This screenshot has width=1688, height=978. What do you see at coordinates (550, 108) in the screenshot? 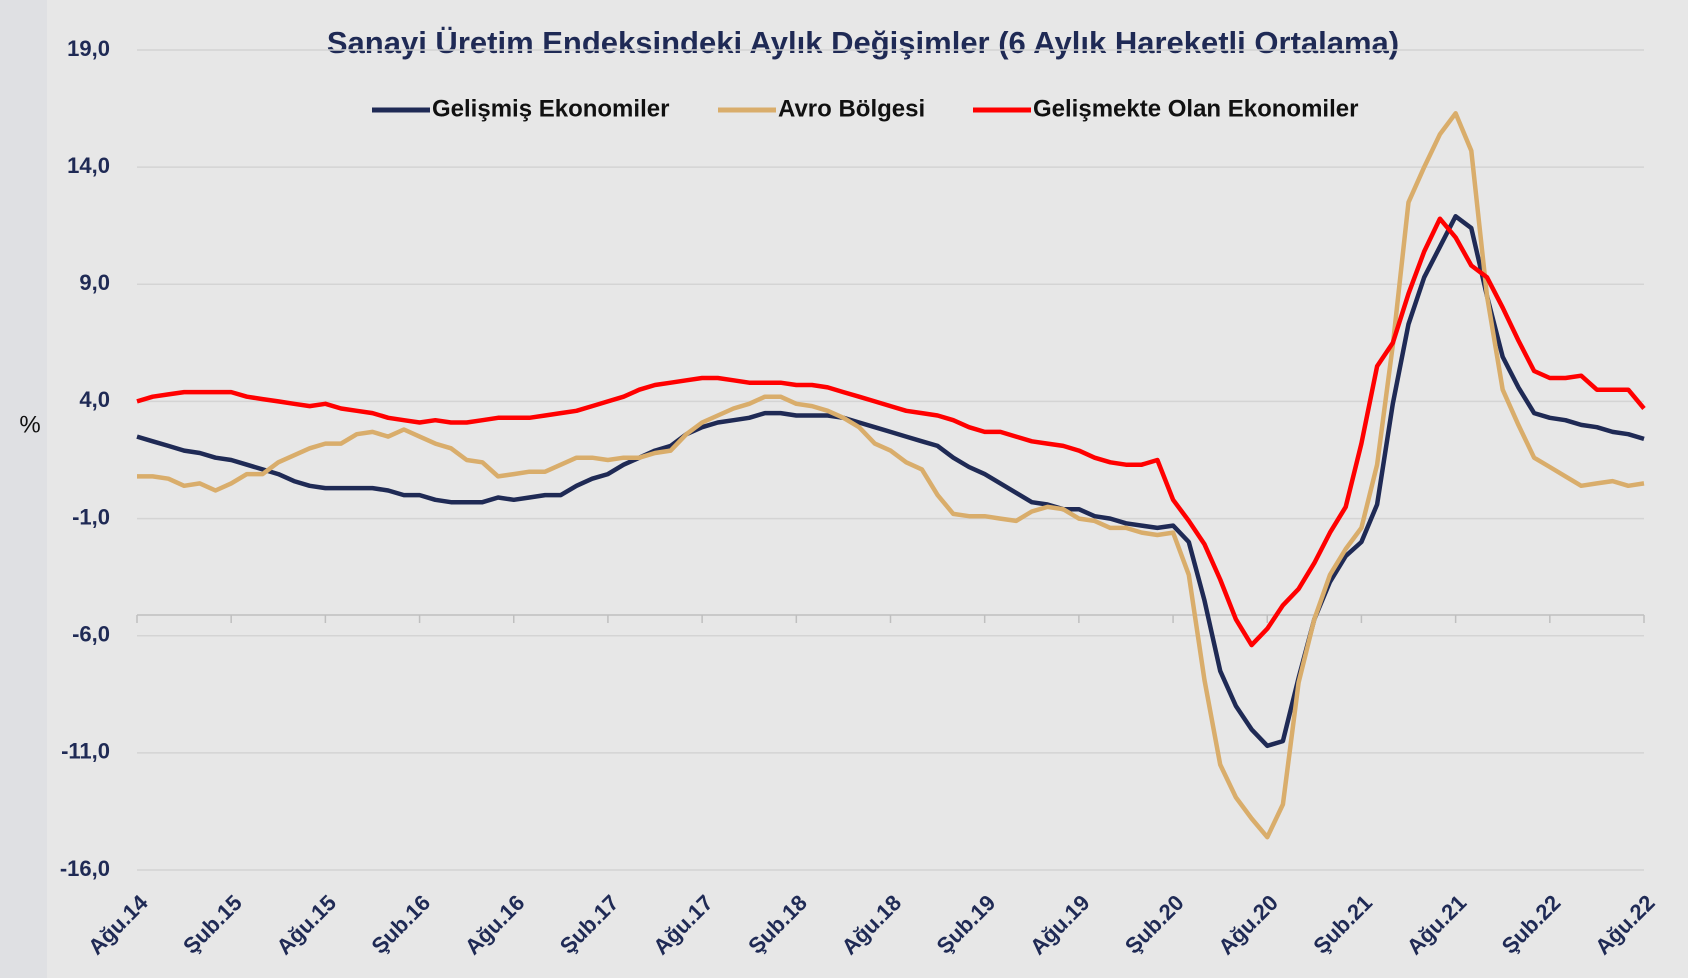
I see `legend-label: Gelişmiş Ekonomiler` at bounding box center [550, 108].